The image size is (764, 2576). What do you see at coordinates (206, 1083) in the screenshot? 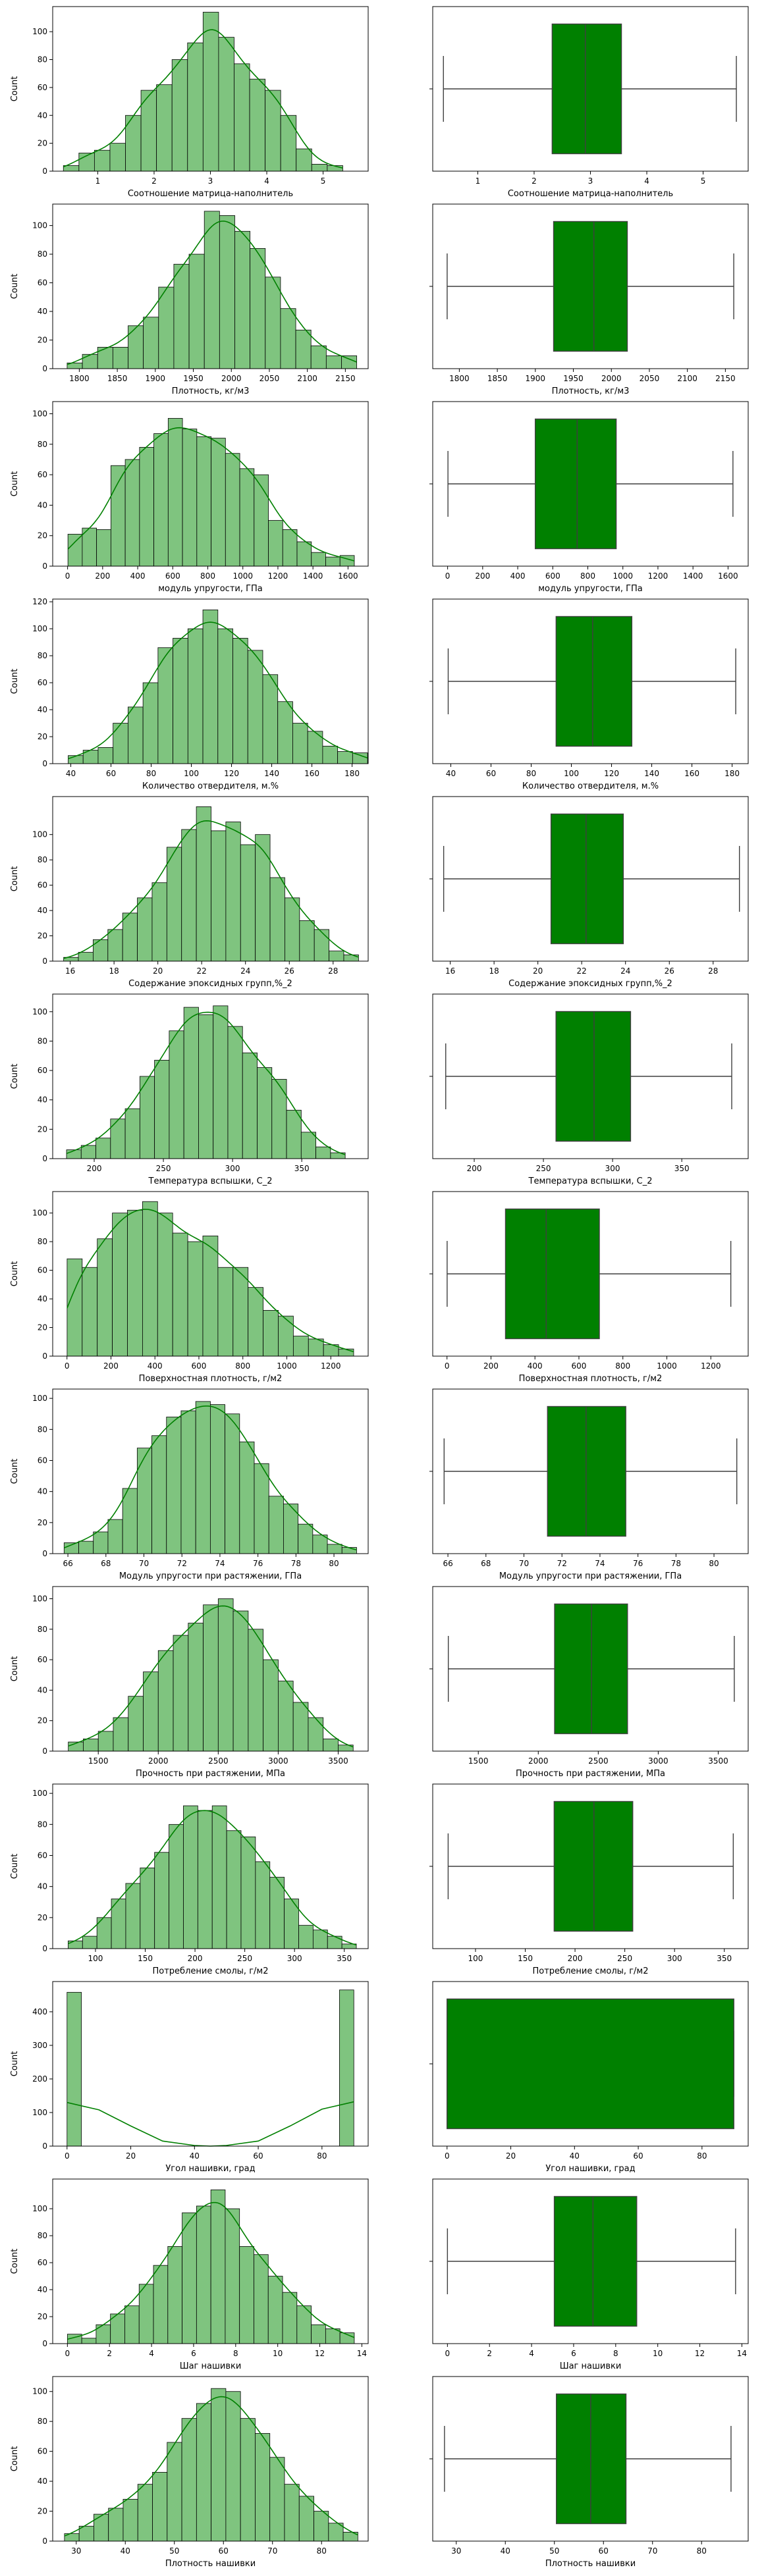
I see `kde-line` at bounding box center [206, 1083].